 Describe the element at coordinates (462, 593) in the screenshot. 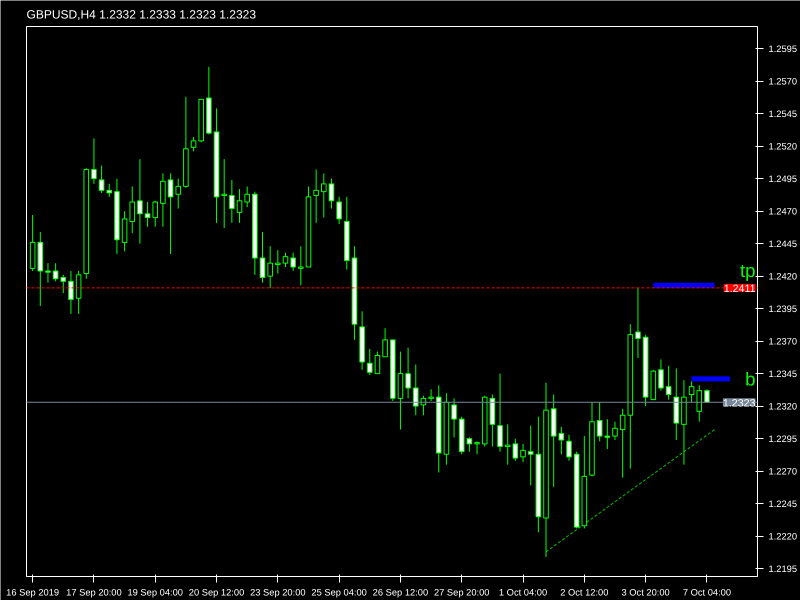

I see `x-tick-label: 27 Sep 20:00` at that location.